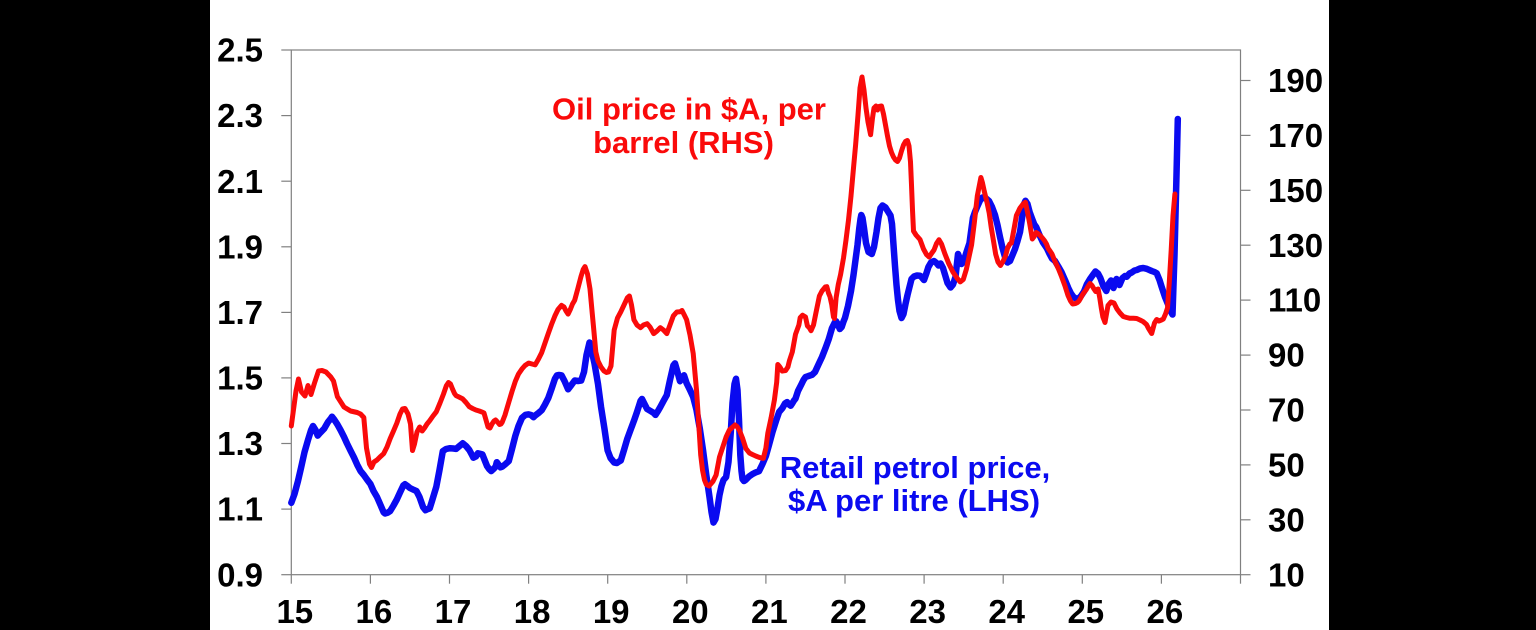 This screenshot has width=1536, height=630. What do you see at coordinates (294, 611) in the screenshot?
I see `svg-text: 15` at bounding box center [294, 611].